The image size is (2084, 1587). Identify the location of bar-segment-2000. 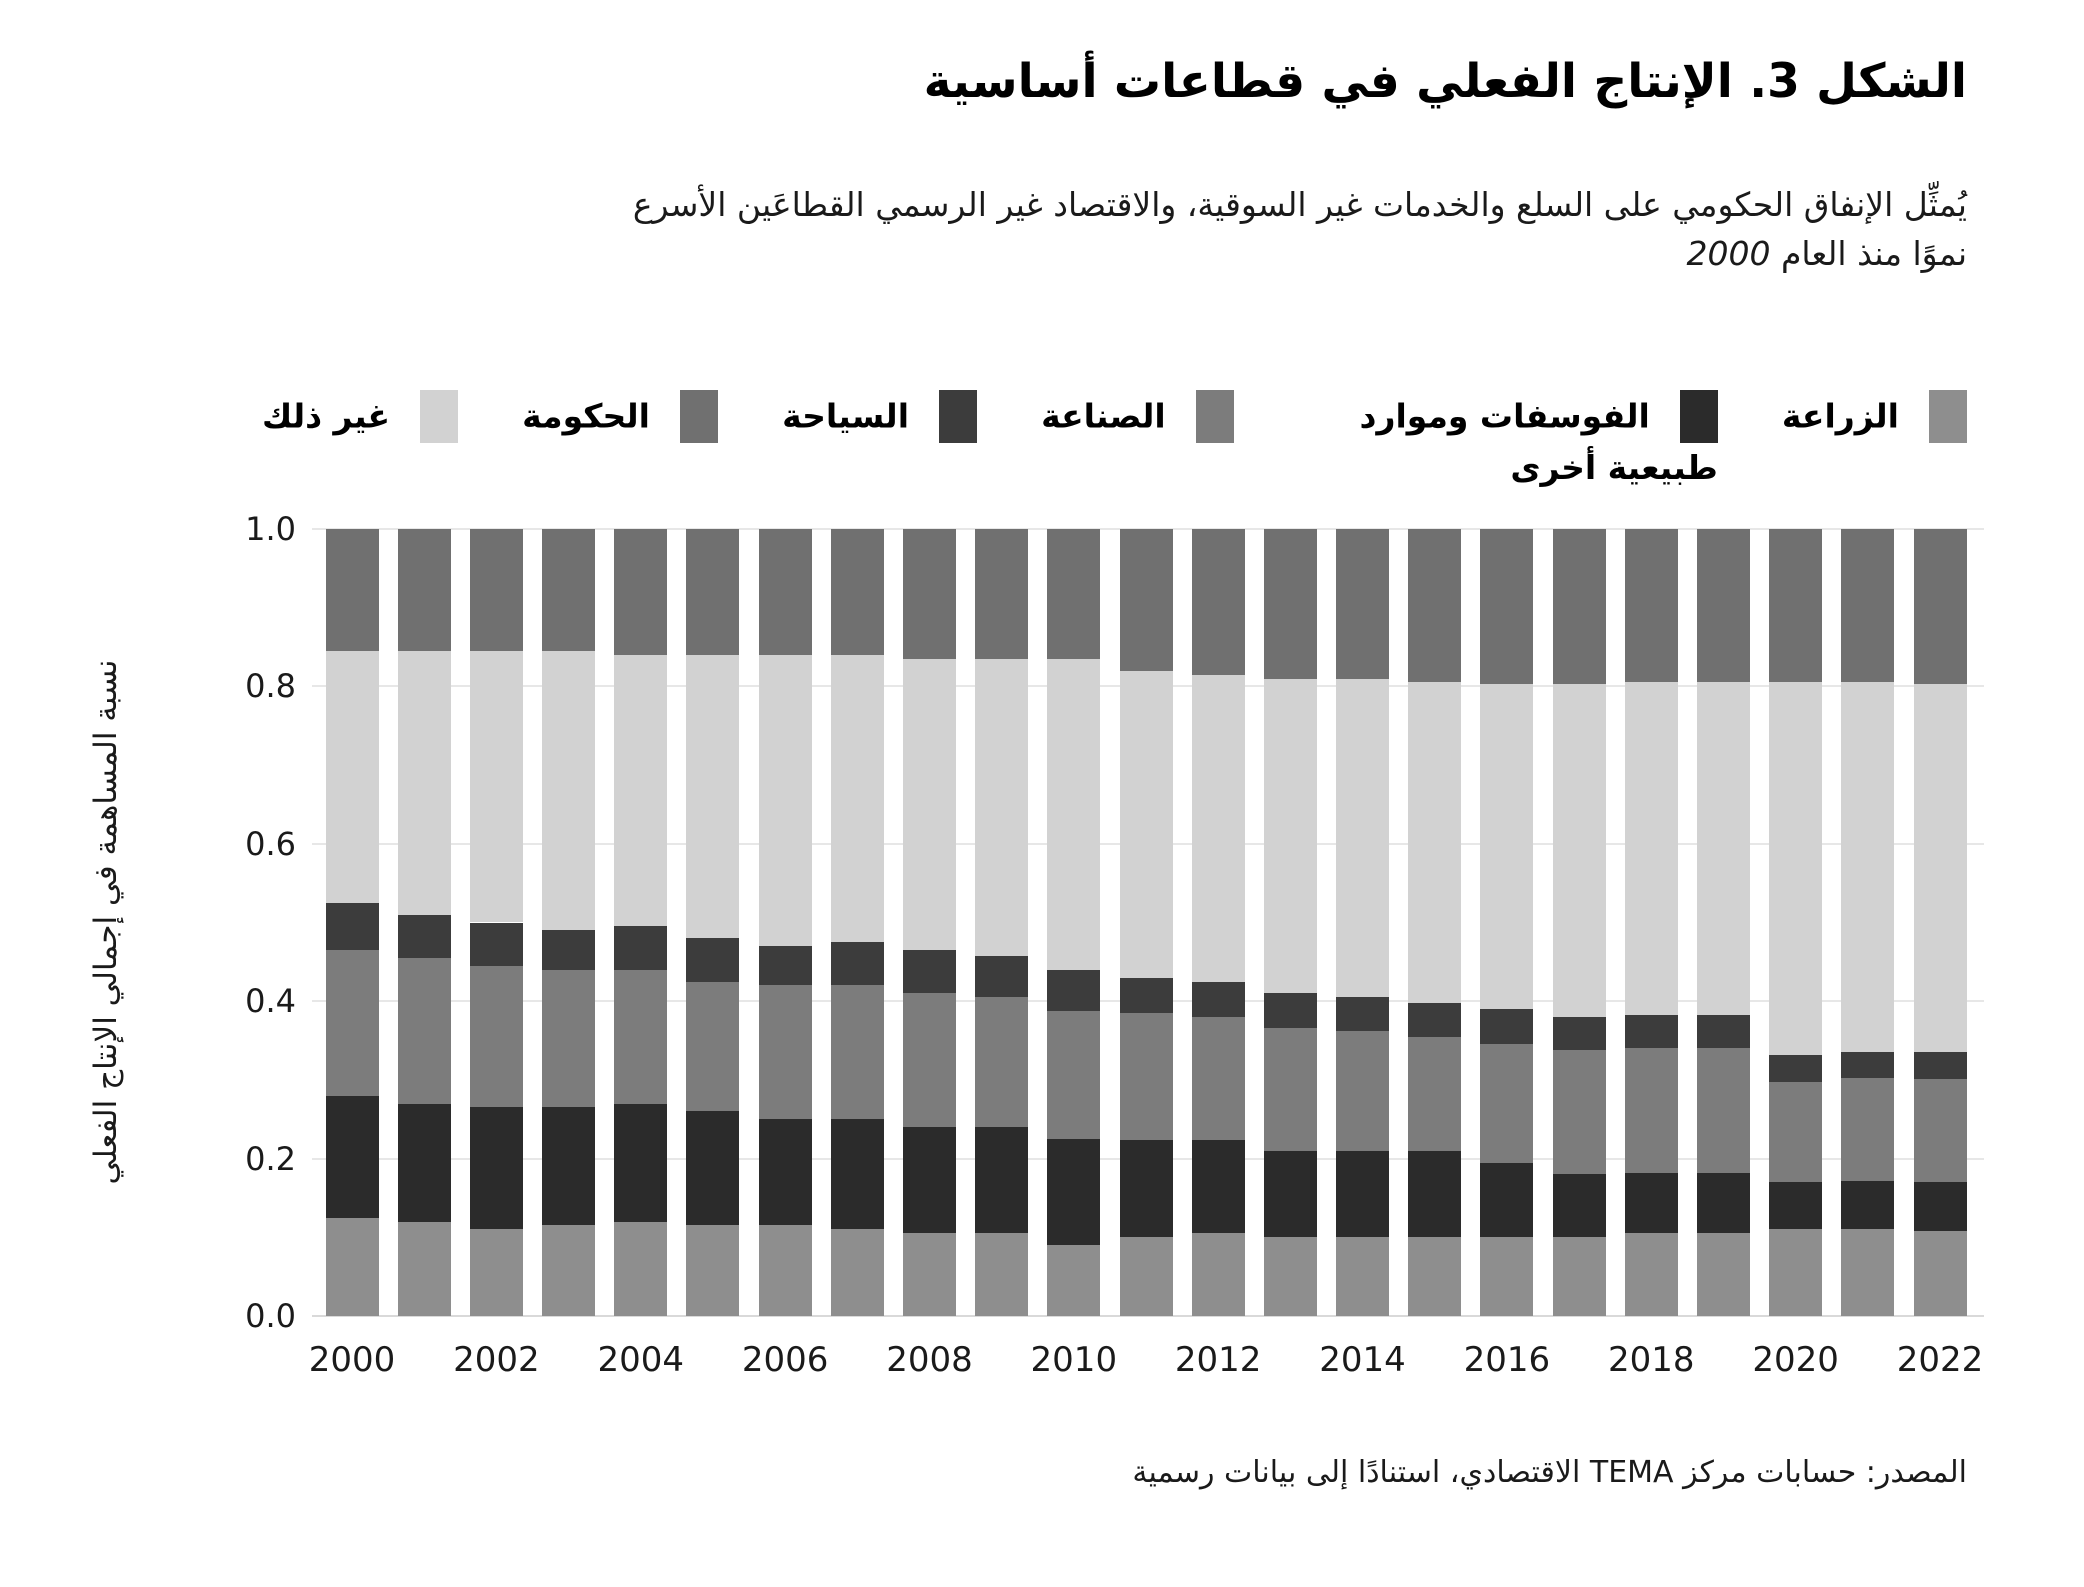
(352, 1156).